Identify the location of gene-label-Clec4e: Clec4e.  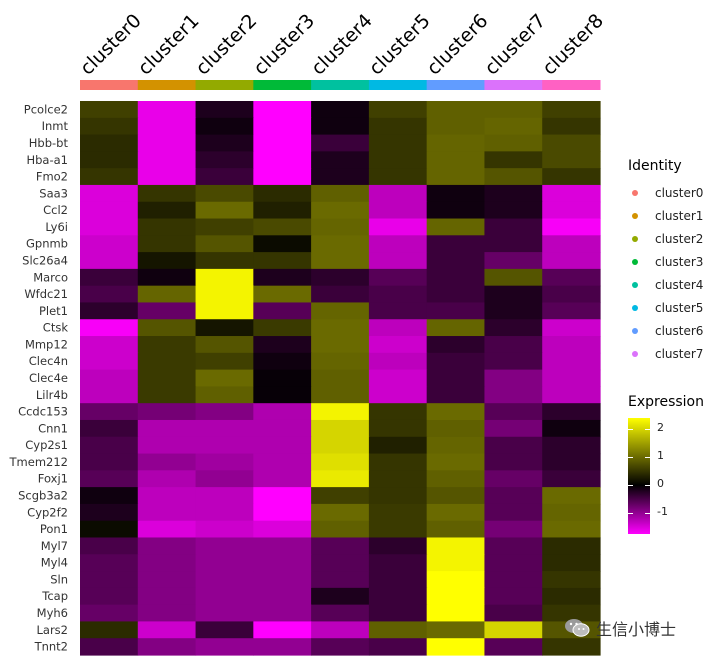
(48, 378).